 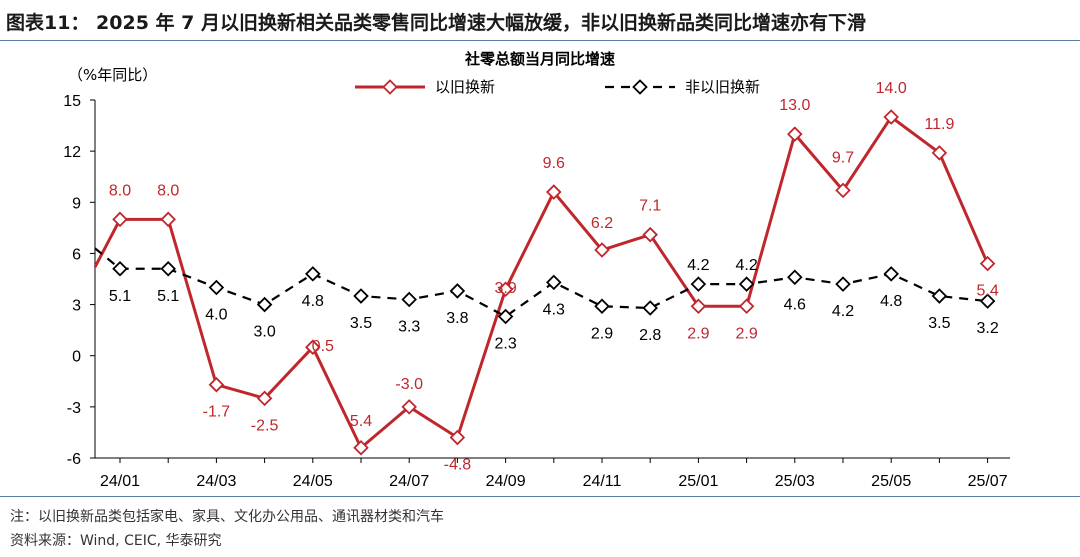 I want to click on x-tick-label: 24/05, so click(x=313, y=481).